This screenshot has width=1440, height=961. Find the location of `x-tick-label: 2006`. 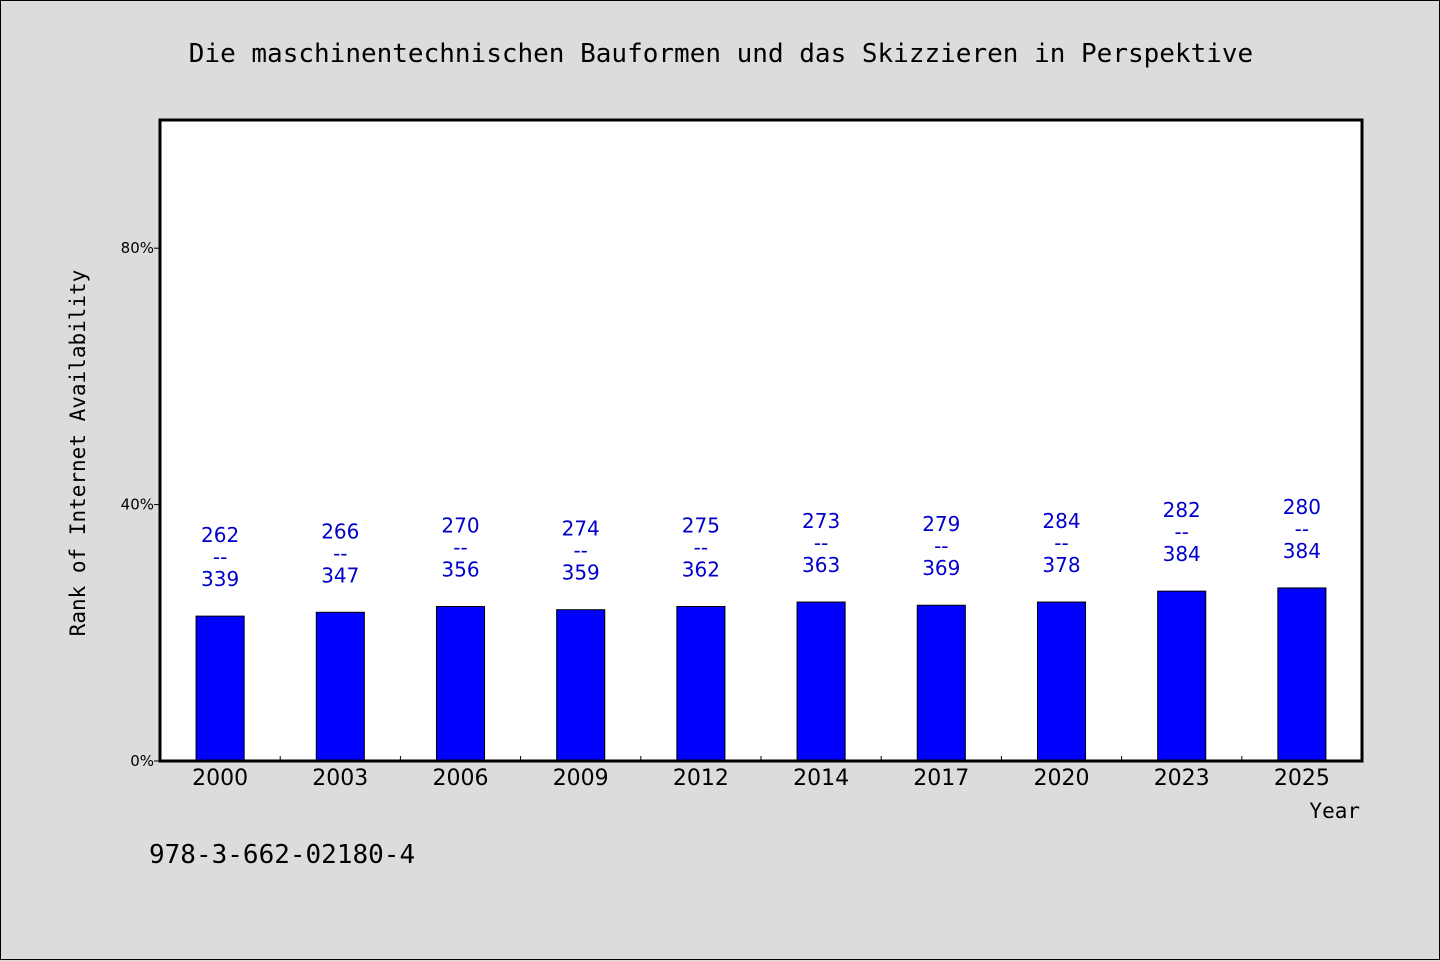

x-tick-label: 2006 is located at coordinates (461, 778).